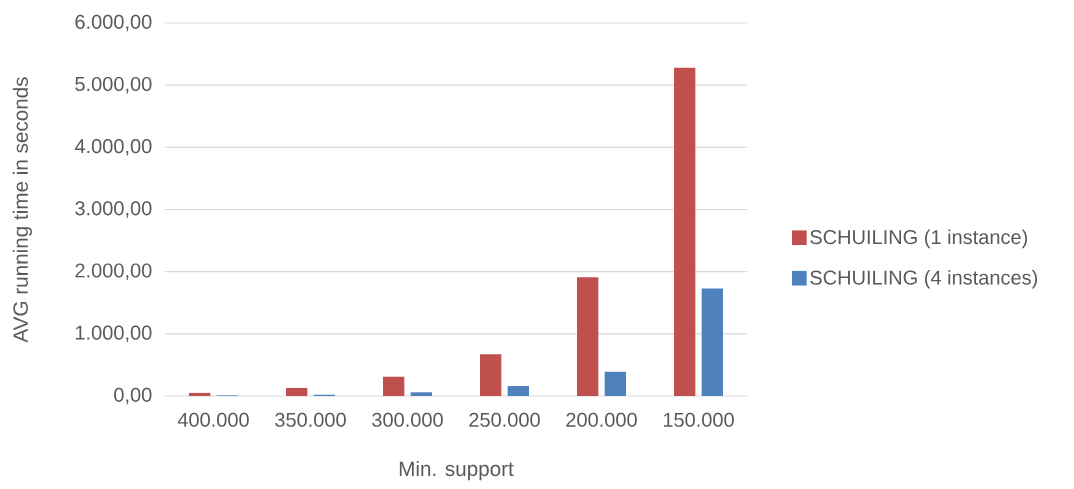  I want to click on x-tick-label: 200.000, so click(601, 419).